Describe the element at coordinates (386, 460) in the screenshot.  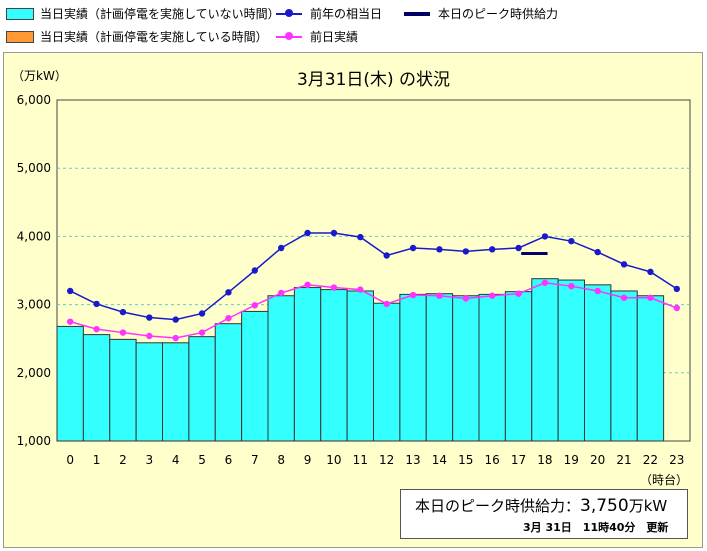
I see `x-tick-label: 12` at that location.